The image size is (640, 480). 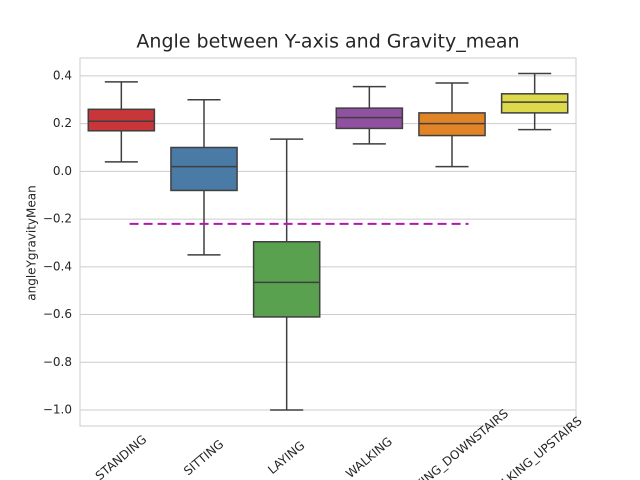 I want to click on y-tick-label: 0.2, so click(x=62, y=123).